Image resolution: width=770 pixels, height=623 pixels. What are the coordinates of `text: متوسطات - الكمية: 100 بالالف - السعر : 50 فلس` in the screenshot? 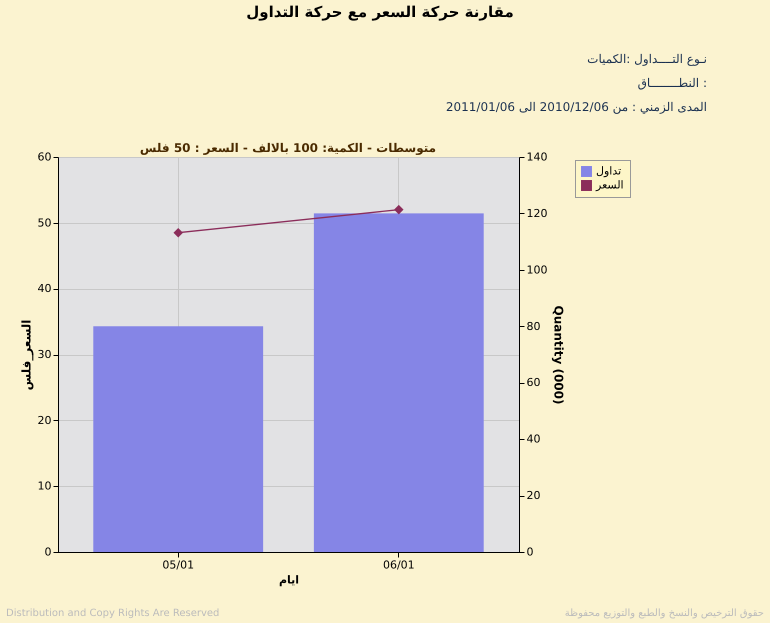 It's located at (288, 148).